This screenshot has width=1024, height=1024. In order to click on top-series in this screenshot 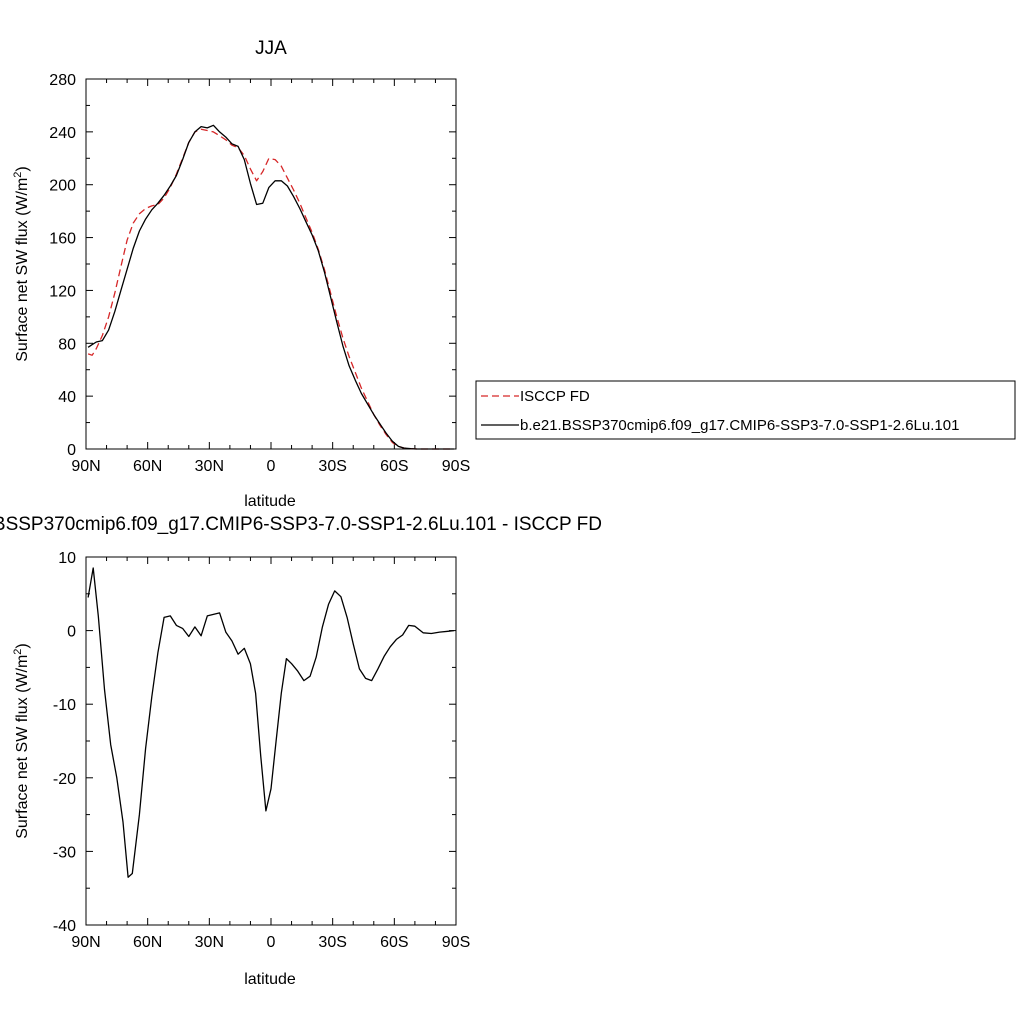, I will do `click(270, 287)`.